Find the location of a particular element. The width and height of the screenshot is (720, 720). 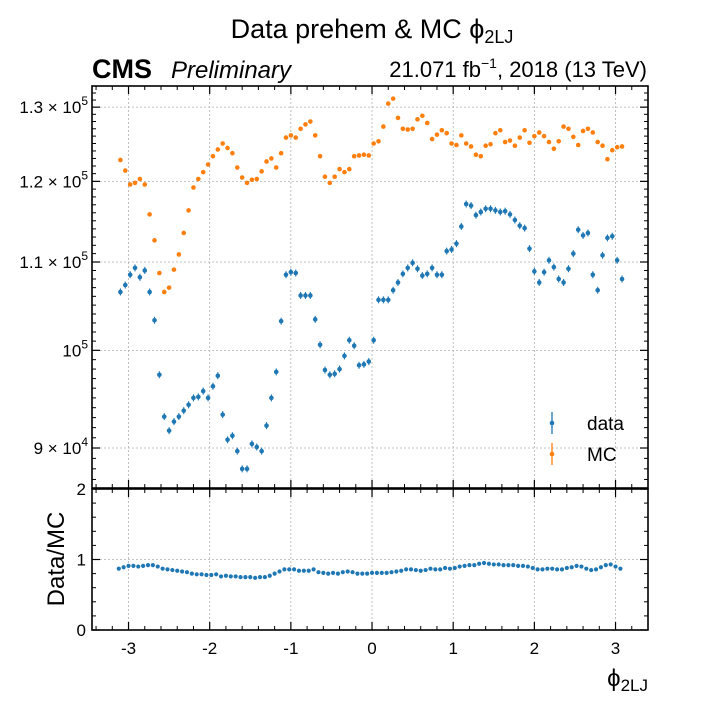

x-tick-label: 1 is located at coordinates (452, 648).